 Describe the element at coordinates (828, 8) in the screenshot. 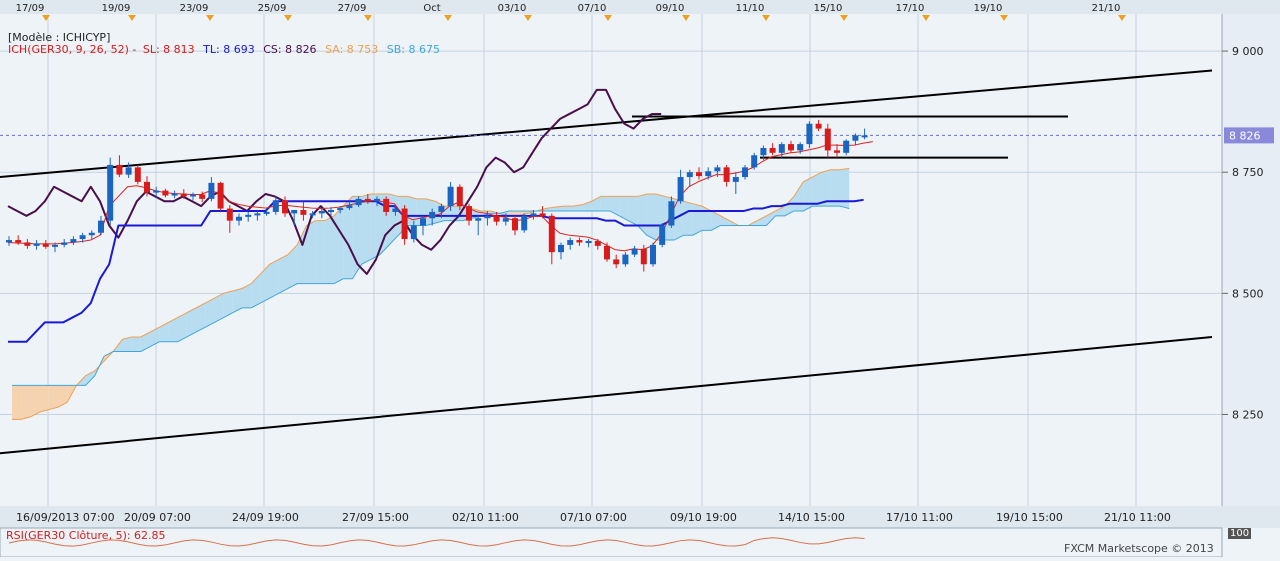

I see `top-date-label: 15/10` at that location.